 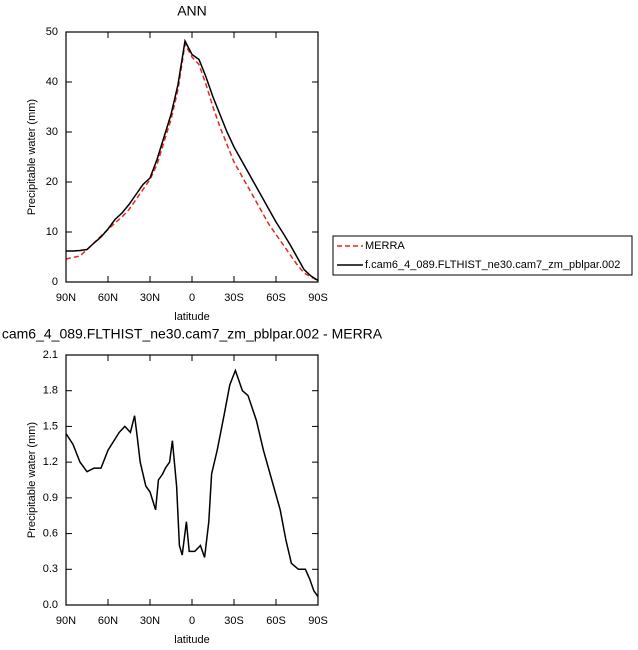 I want to click on y-tick-label: 1.2, so click(x=50, y=462).